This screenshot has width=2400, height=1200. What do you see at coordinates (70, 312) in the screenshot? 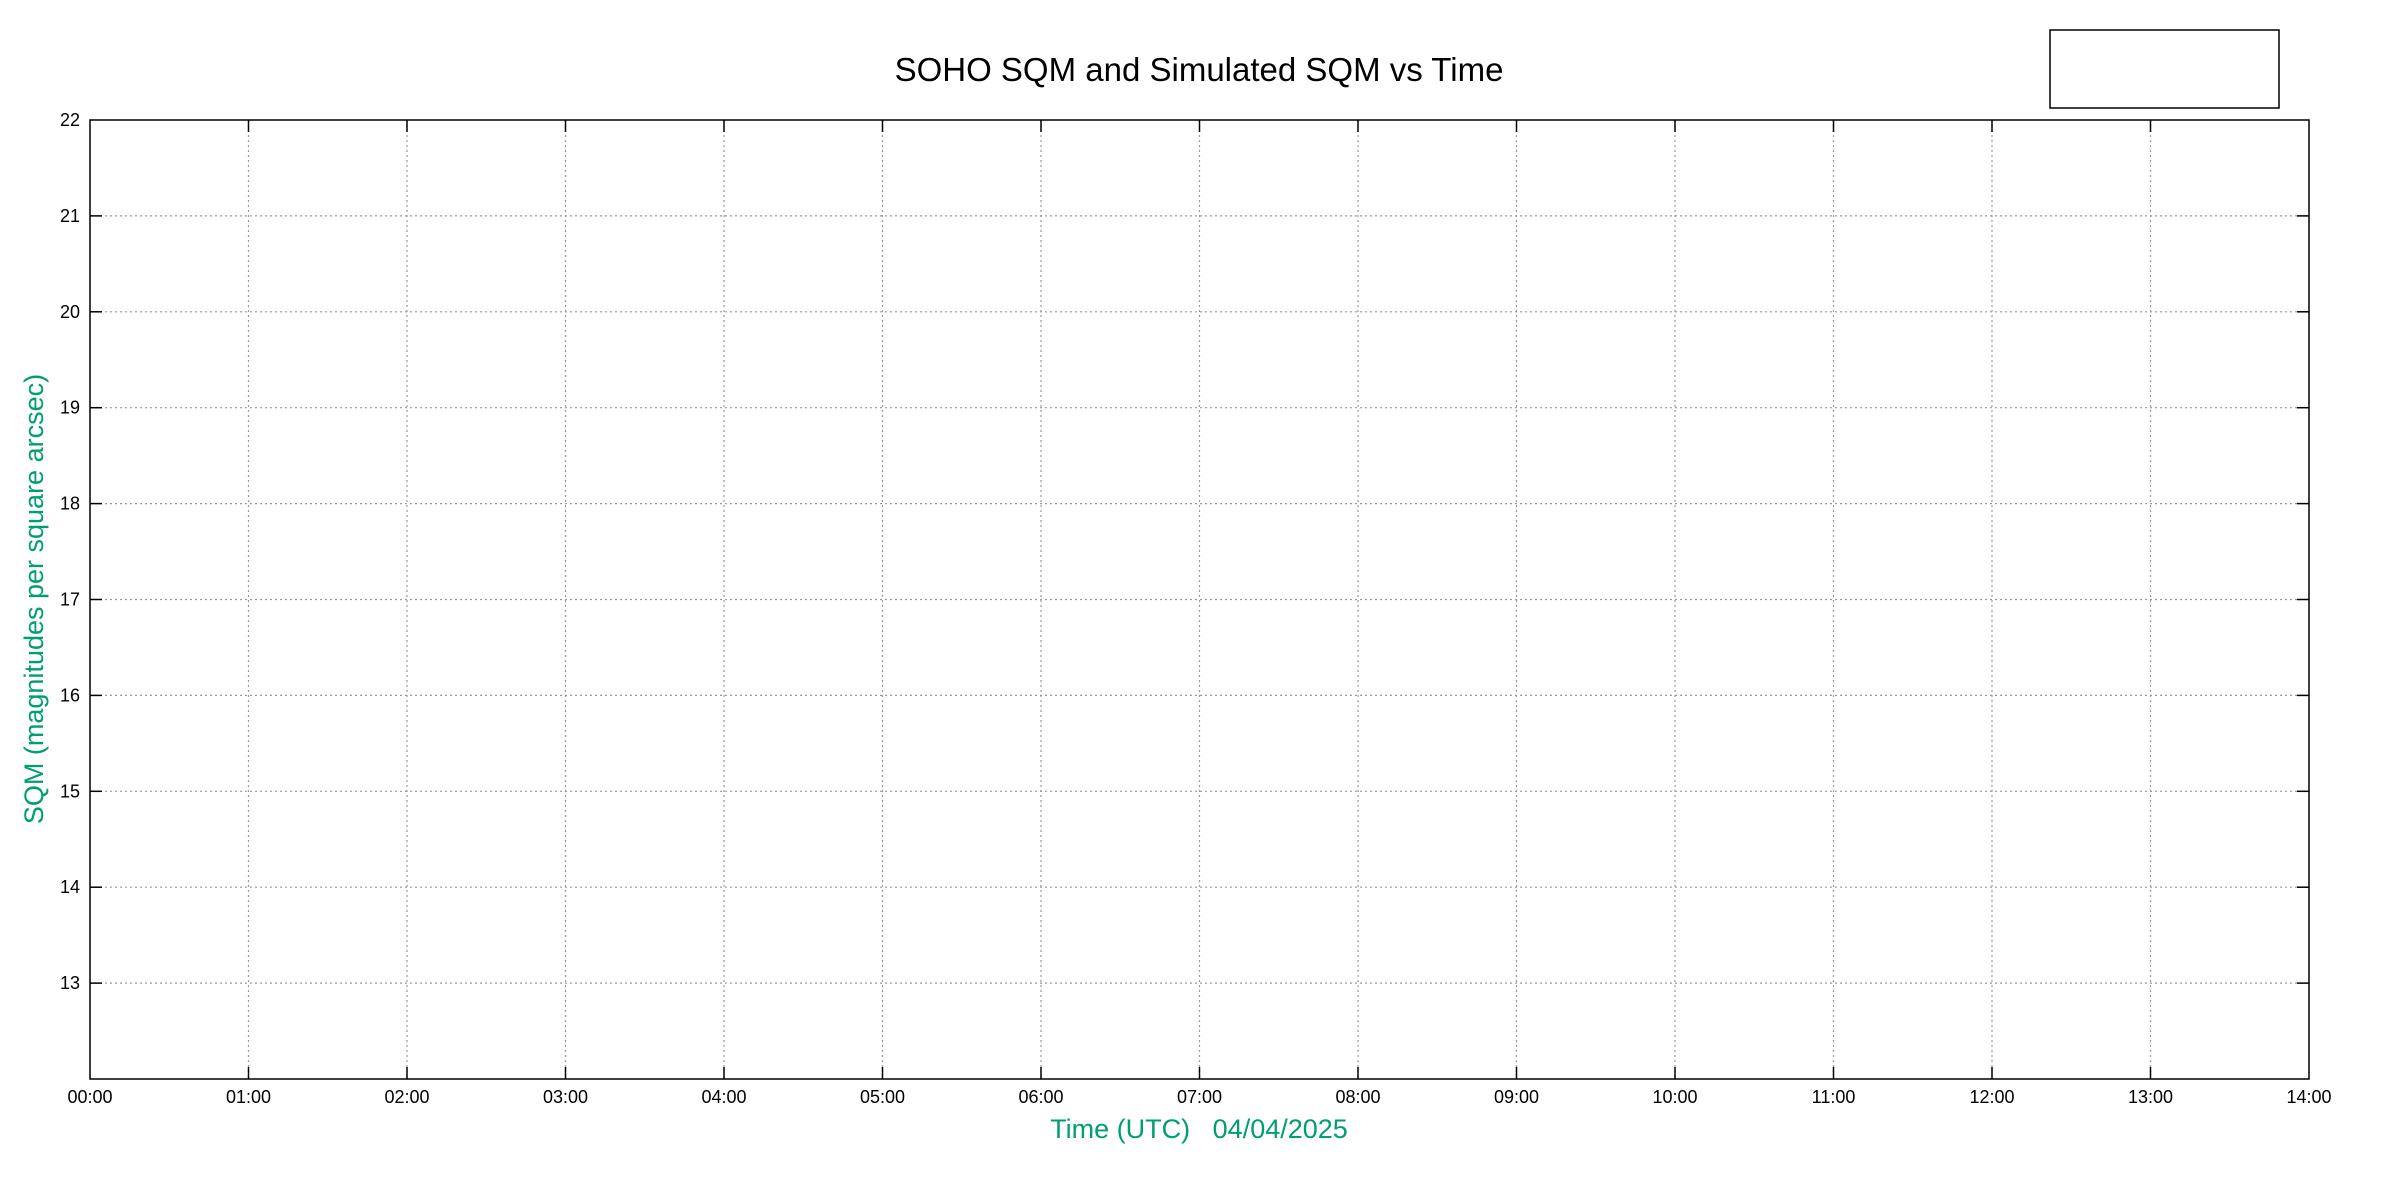
I see `y-tick-label: 20` at bounding box center [70, 312].